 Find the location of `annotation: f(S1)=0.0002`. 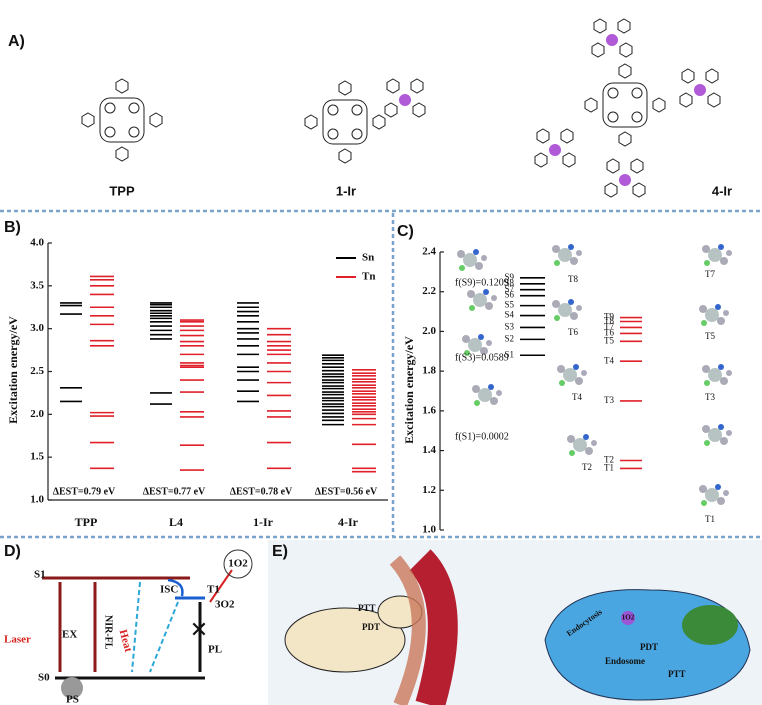

annotation: f(S1)=0.0002 is located at coordinates (482, 436).